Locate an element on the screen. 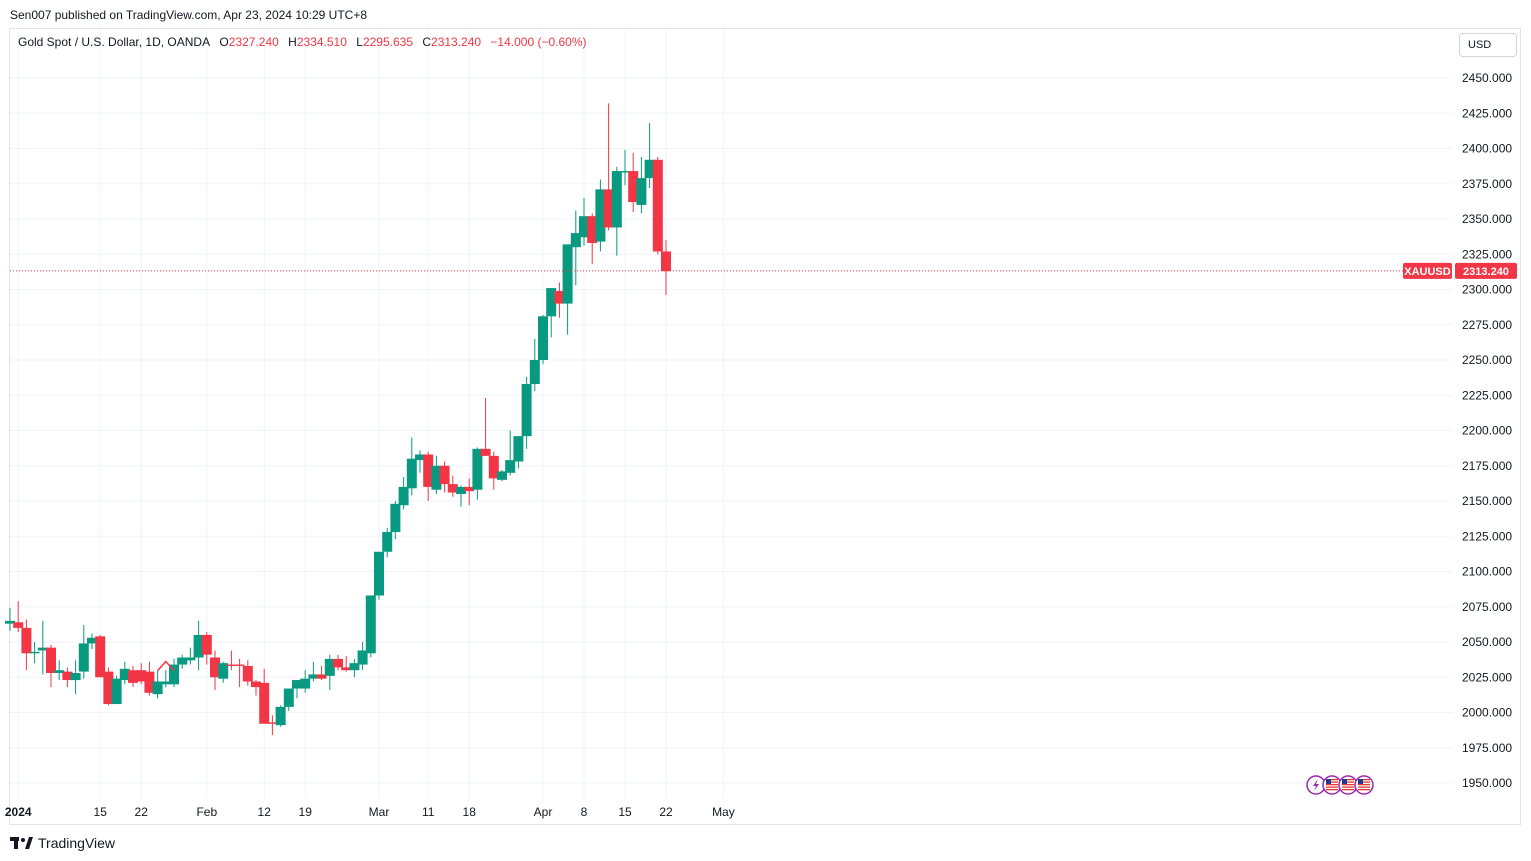 The height and width of the screenshot is (861, 1531). symbol-badge is located at coordinates (1427, 270).